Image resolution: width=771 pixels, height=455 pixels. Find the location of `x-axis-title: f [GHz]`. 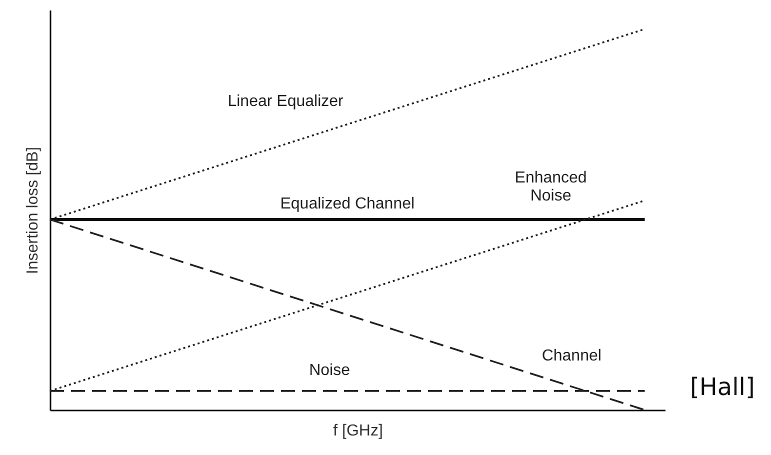

x-axis-title: f [GHz] is located at coordinates (358, 431).